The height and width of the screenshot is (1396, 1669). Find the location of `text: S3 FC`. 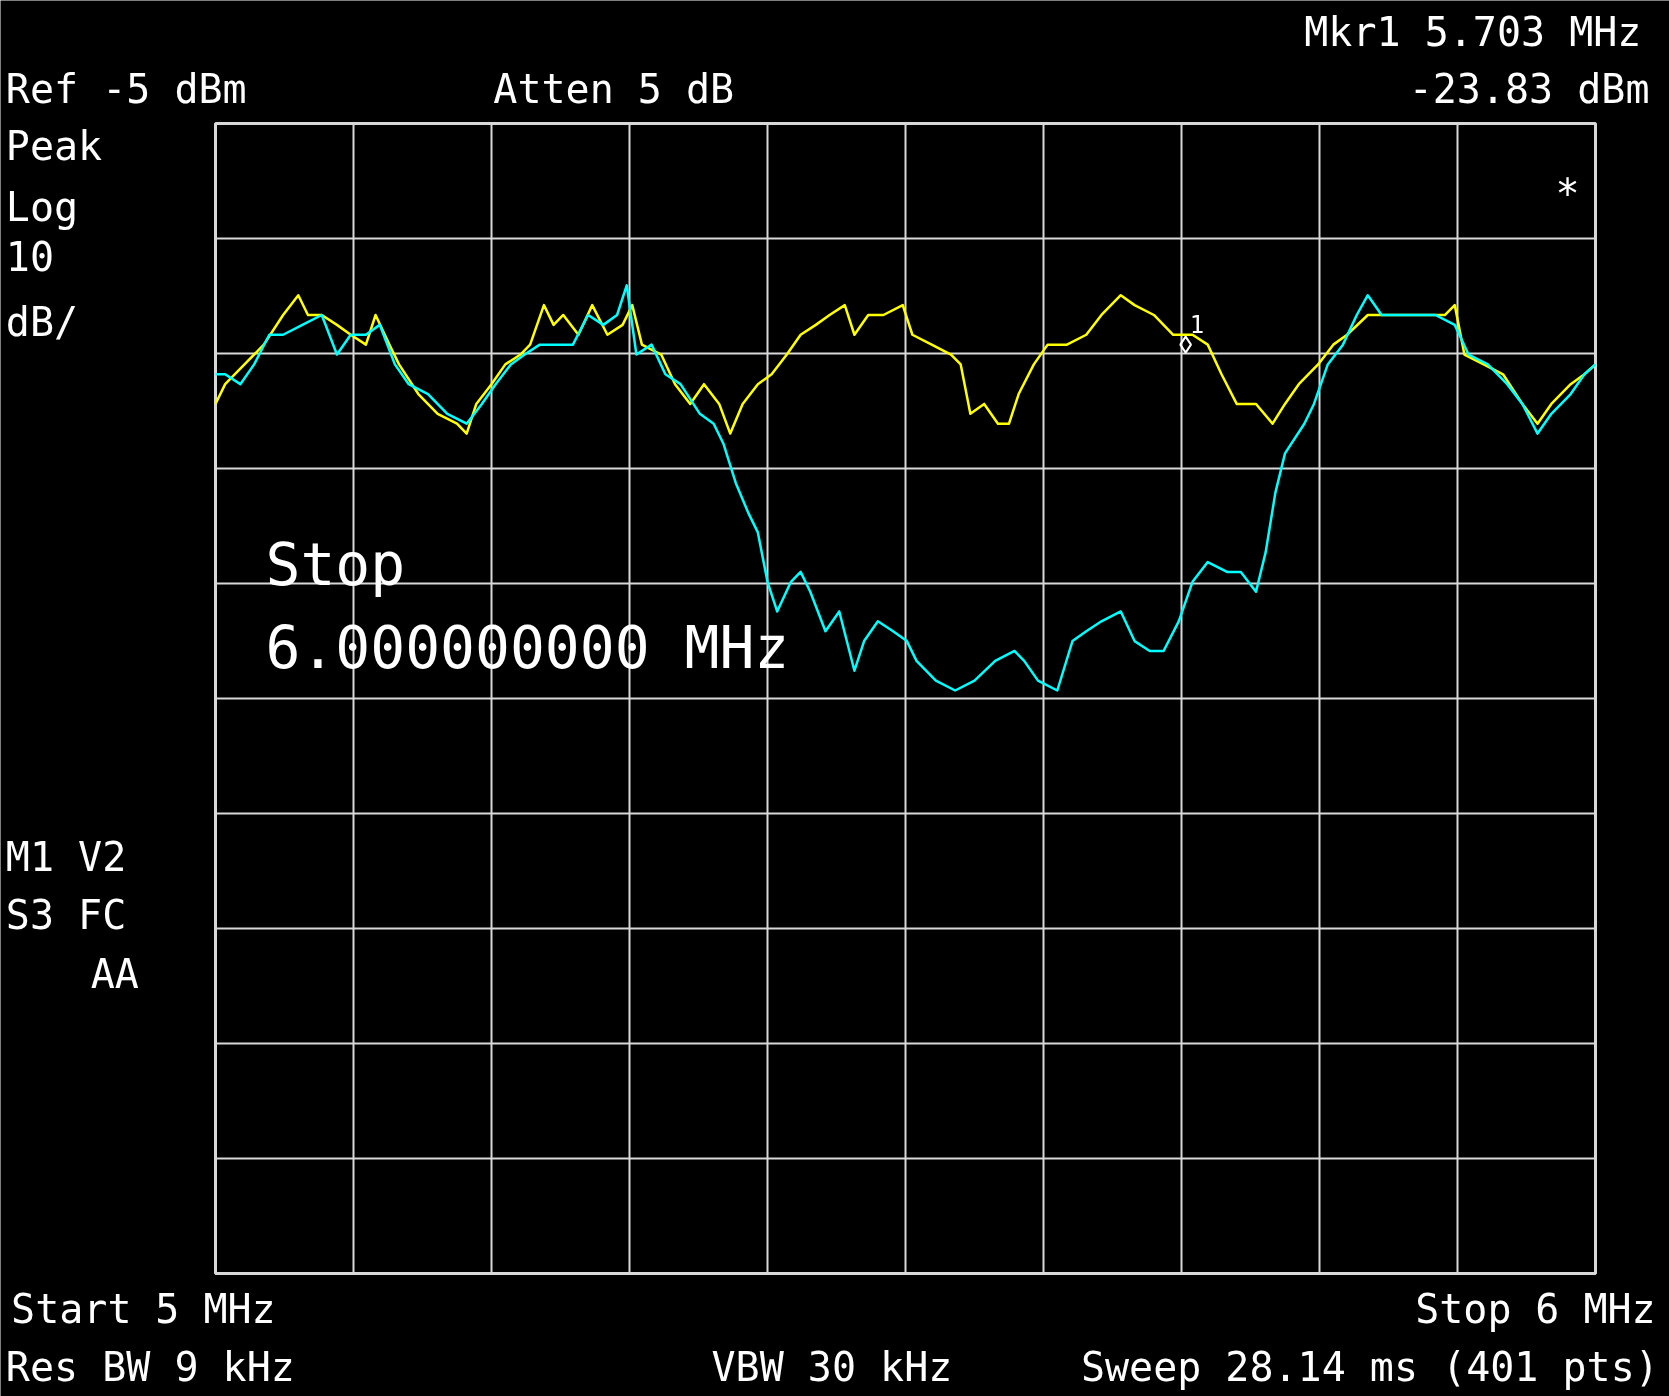

text: S3 FC is located at coordinates (66, 915).